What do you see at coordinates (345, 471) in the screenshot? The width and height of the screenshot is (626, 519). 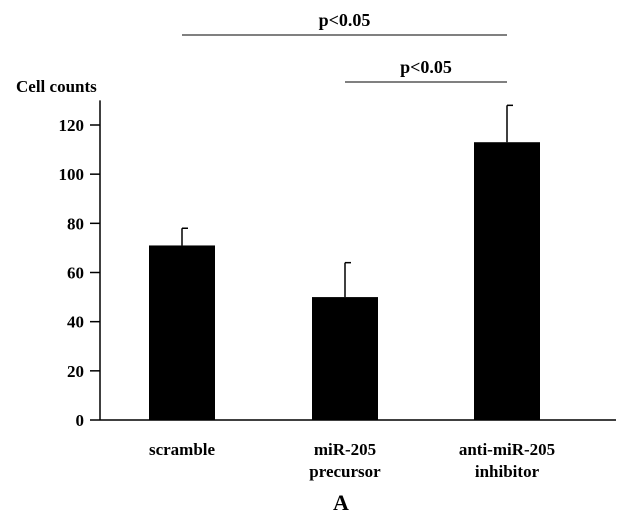 I see `category-label: precursor` at bounding box center [345, 471].